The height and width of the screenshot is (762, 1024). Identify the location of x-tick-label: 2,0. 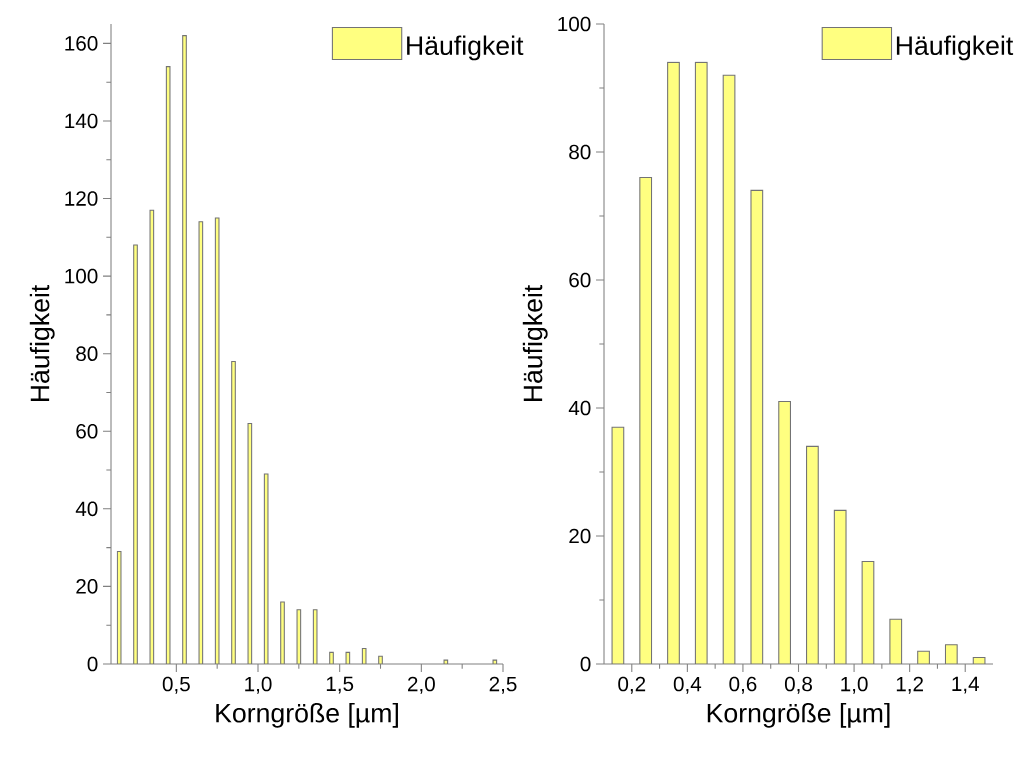
(421, 685).